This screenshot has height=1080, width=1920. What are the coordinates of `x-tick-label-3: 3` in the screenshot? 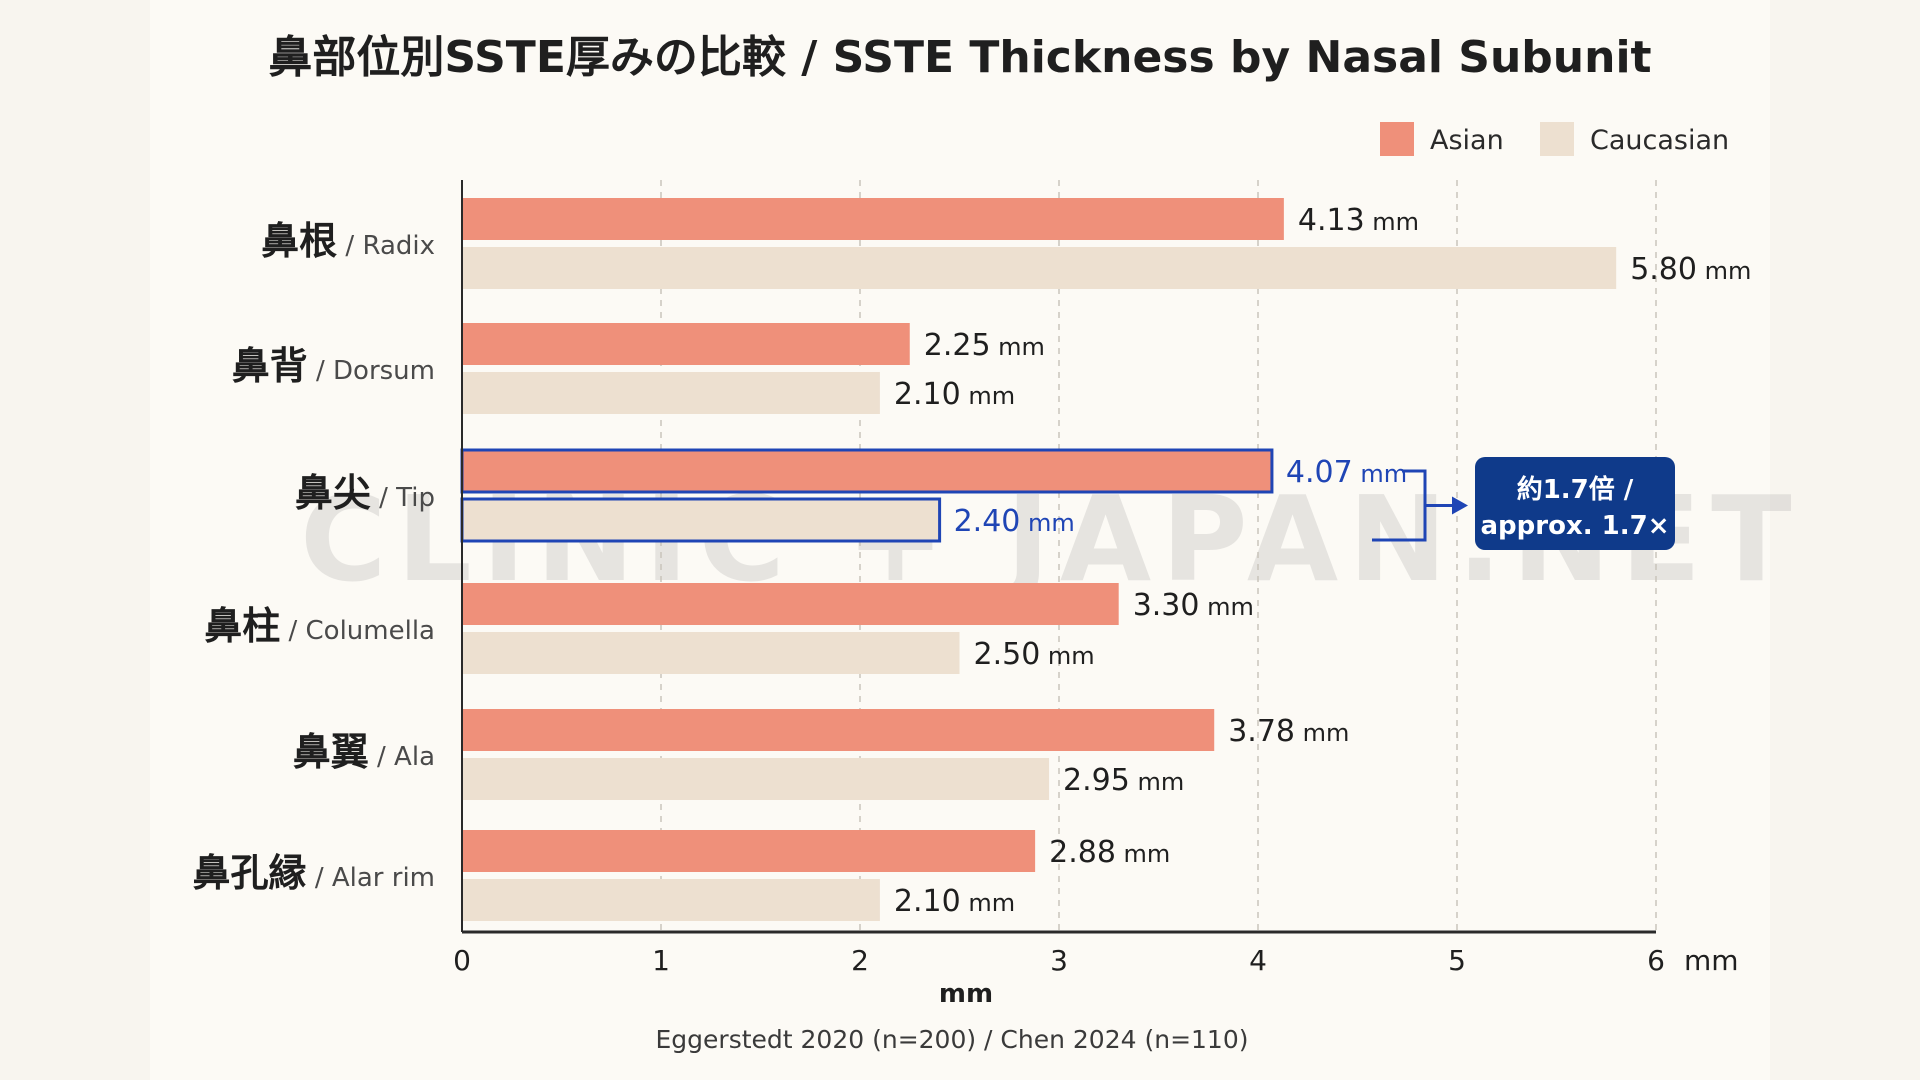 It's located at (1059, 960).